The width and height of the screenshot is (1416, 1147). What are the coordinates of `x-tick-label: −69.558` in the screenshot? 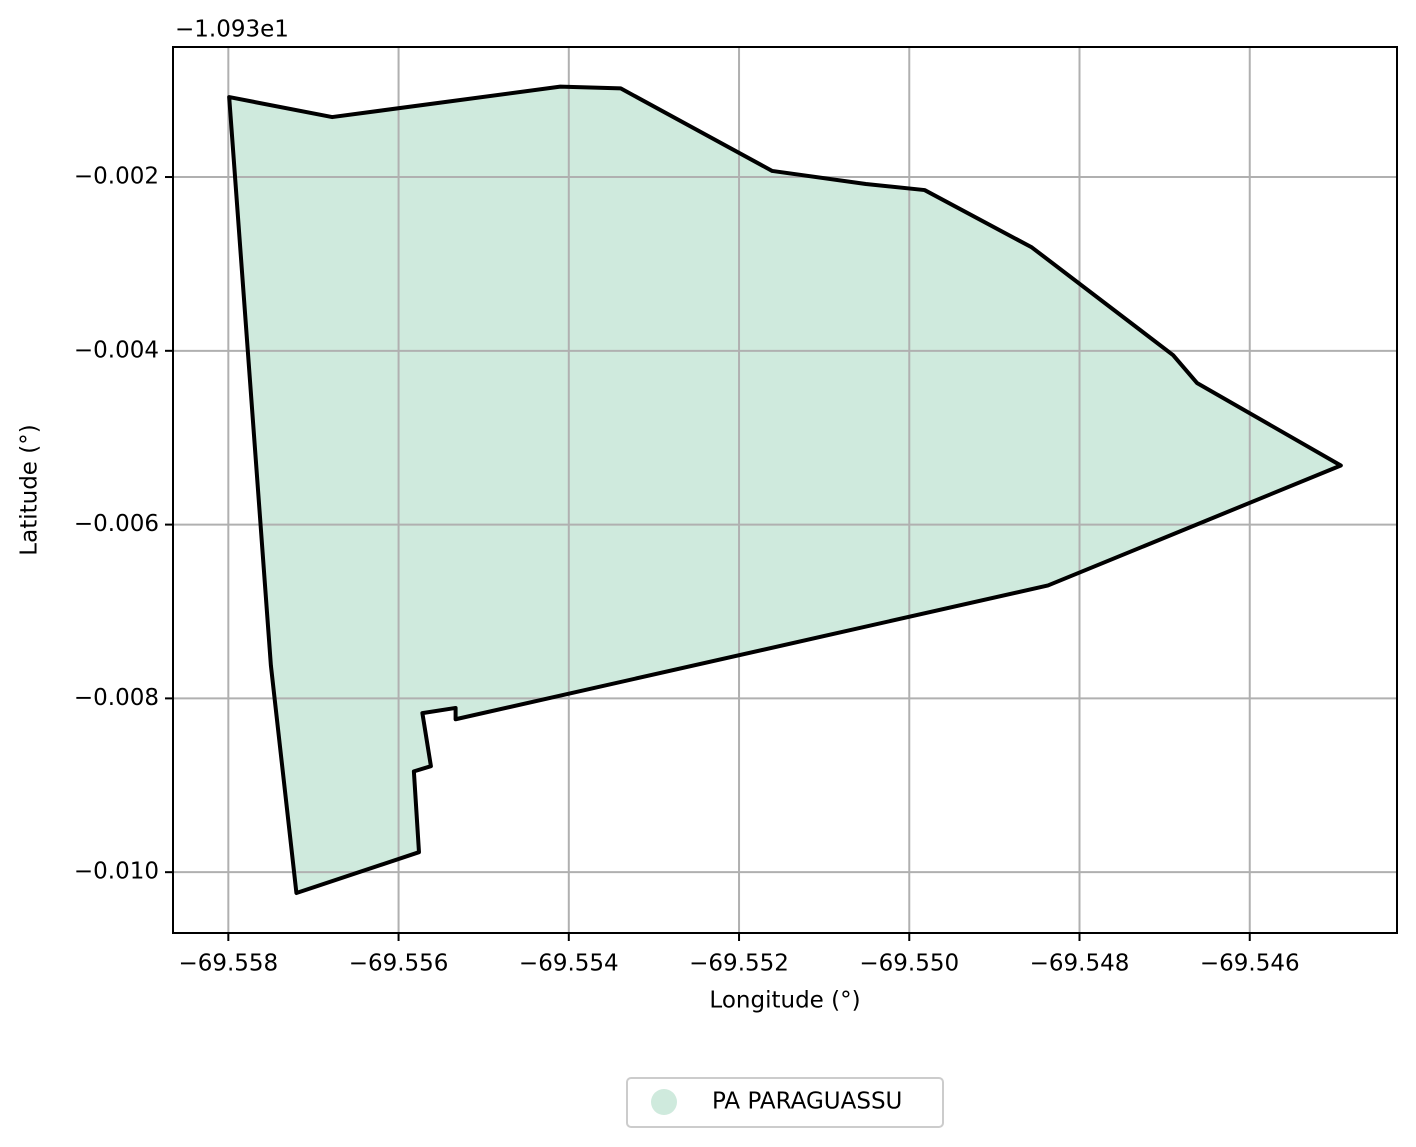 It's located at (228, 964).